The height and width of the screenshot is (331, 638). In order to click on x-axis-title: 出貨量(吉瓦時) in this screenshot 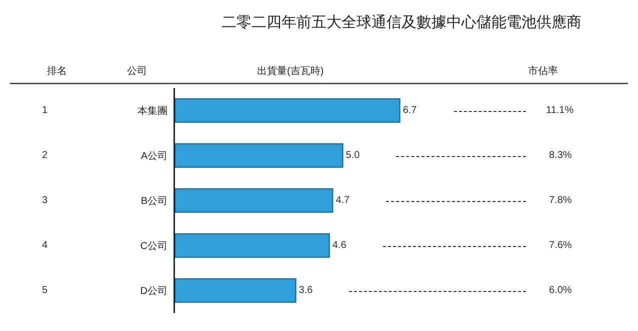, I will do `click(290, 71)`.